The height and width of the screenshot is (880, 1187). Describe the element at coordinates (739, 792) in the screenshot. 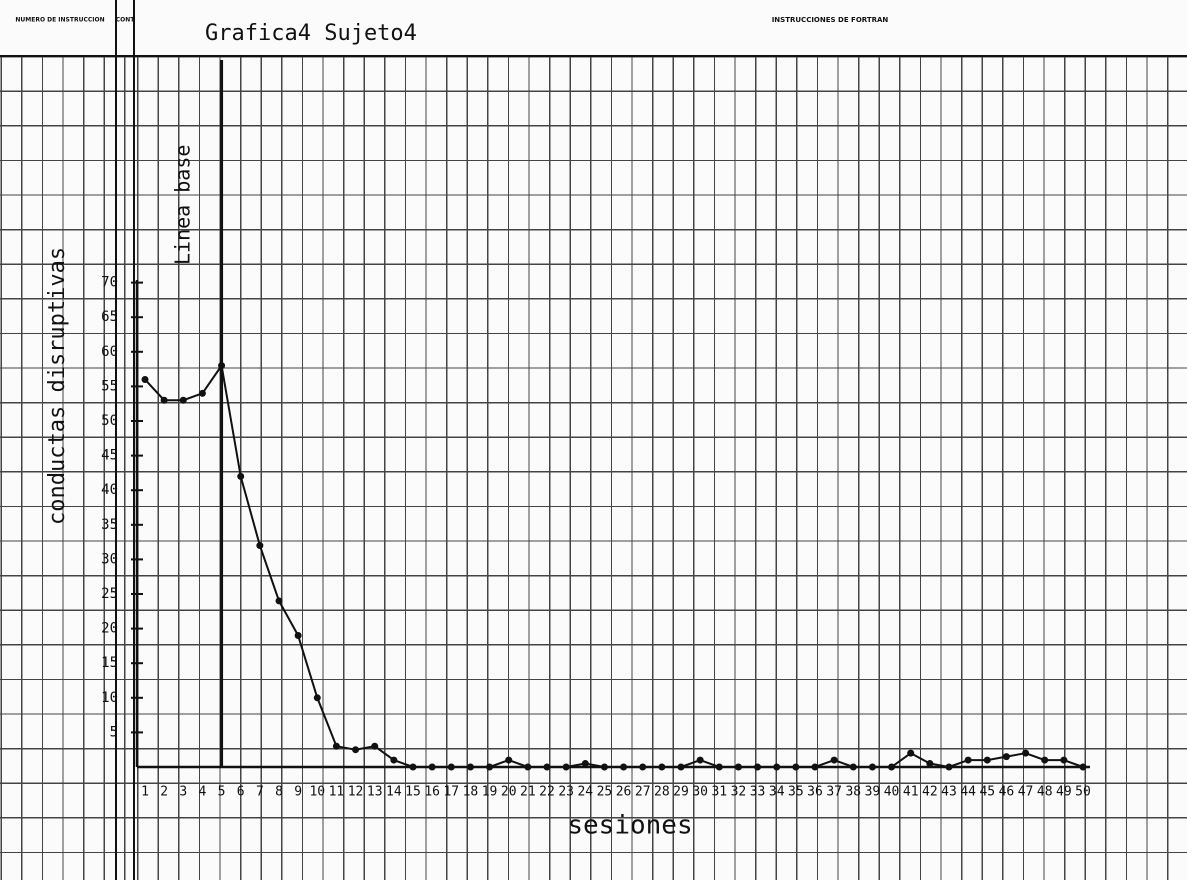

I see `x-tick-label: 32` at that location.